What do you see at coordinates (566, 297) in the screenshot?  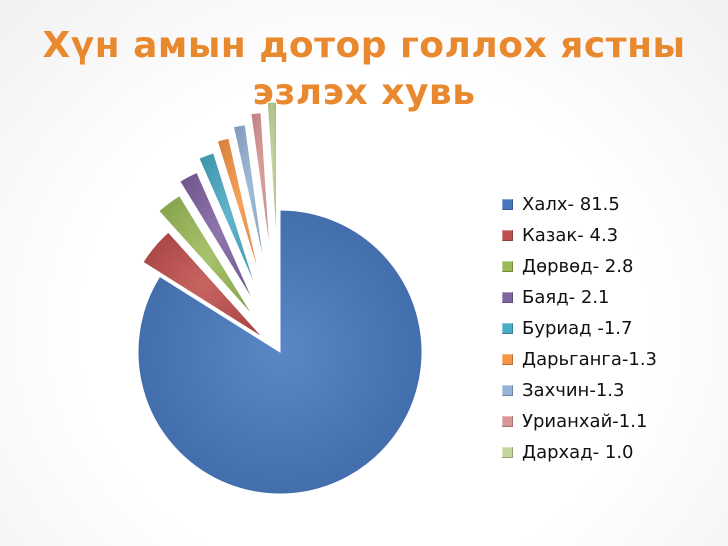 I see `legend-label: Баяд- 2.1` at bounding box center [566, 297].